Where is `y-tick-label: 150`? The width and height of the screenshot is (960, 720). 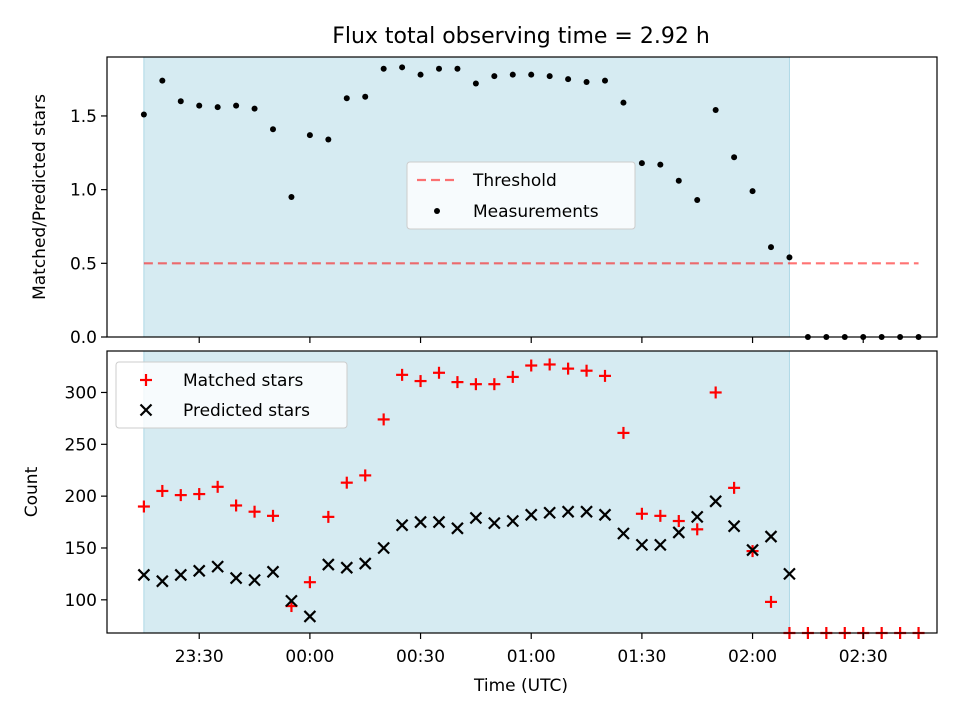
y-tick-label: 150 is located at coordinates (81, 549).